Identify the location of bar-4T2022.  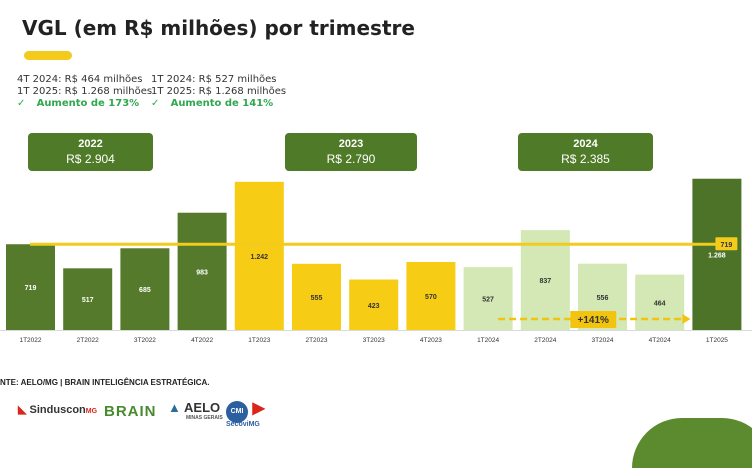
(202, 271).